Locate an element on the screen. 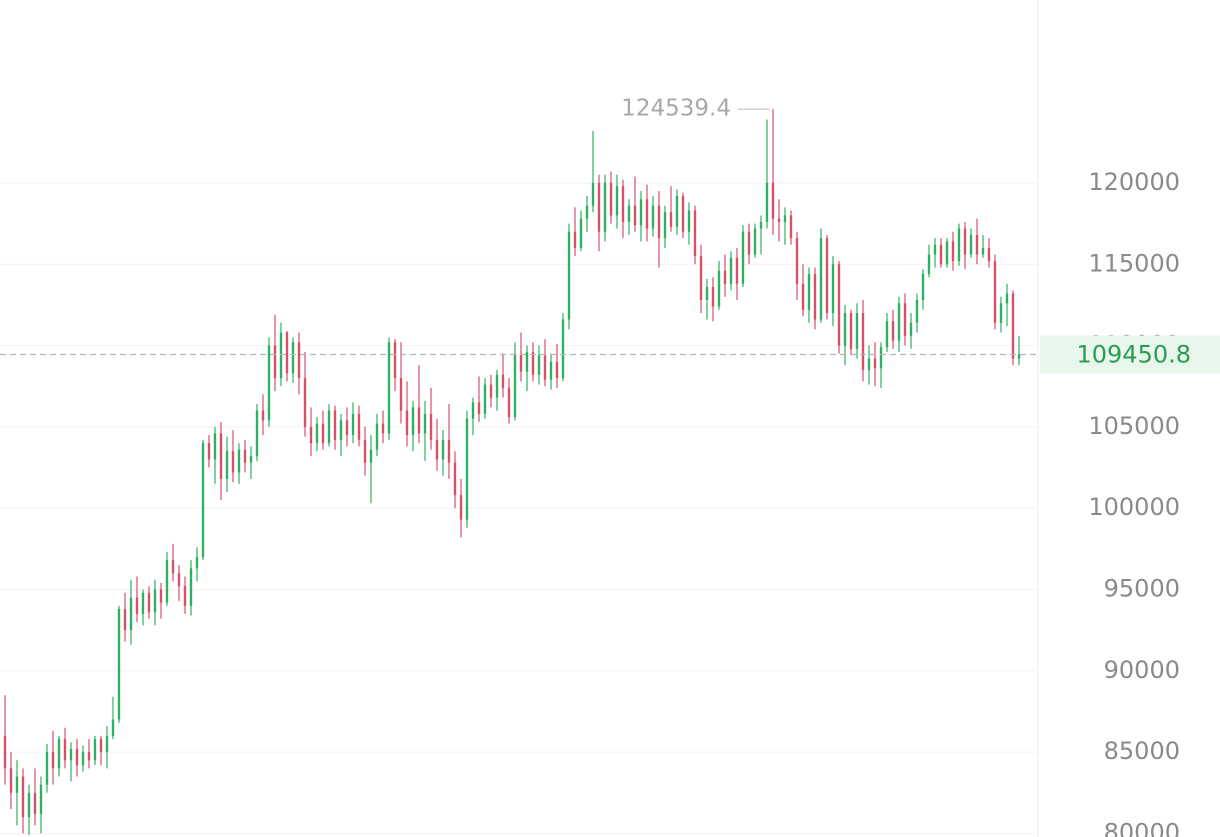 The image size is (1220, 837). last-price-box is located at coordinates (1130, 354).